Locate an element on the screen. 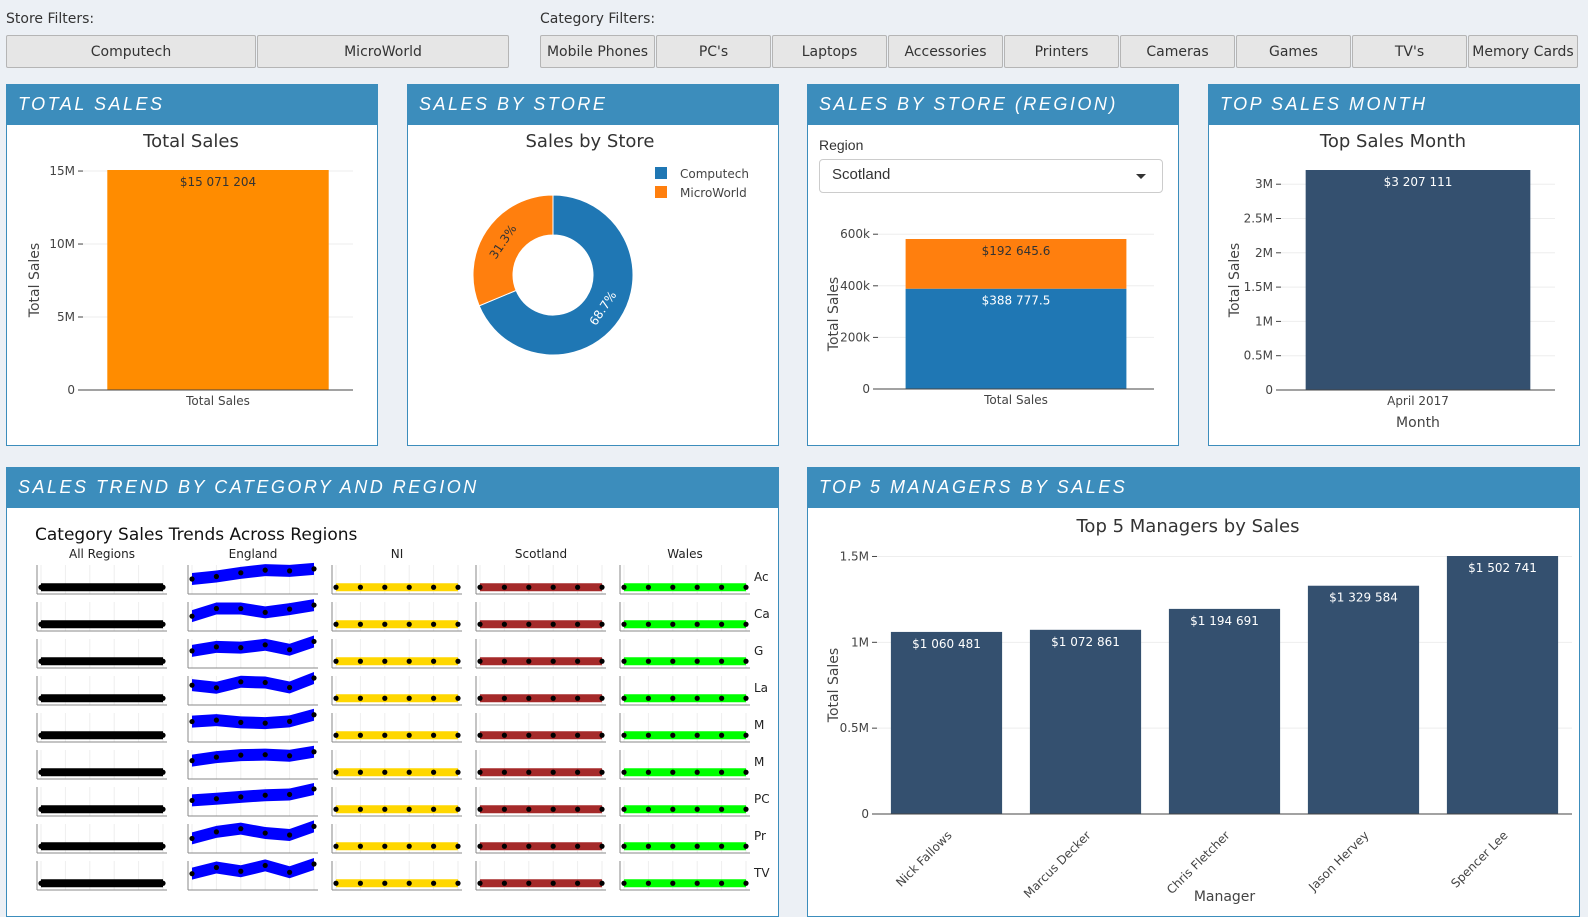  top-managers-header: TOP 5 MANAGERS BY SALES is located at coordinates (1193, 488).